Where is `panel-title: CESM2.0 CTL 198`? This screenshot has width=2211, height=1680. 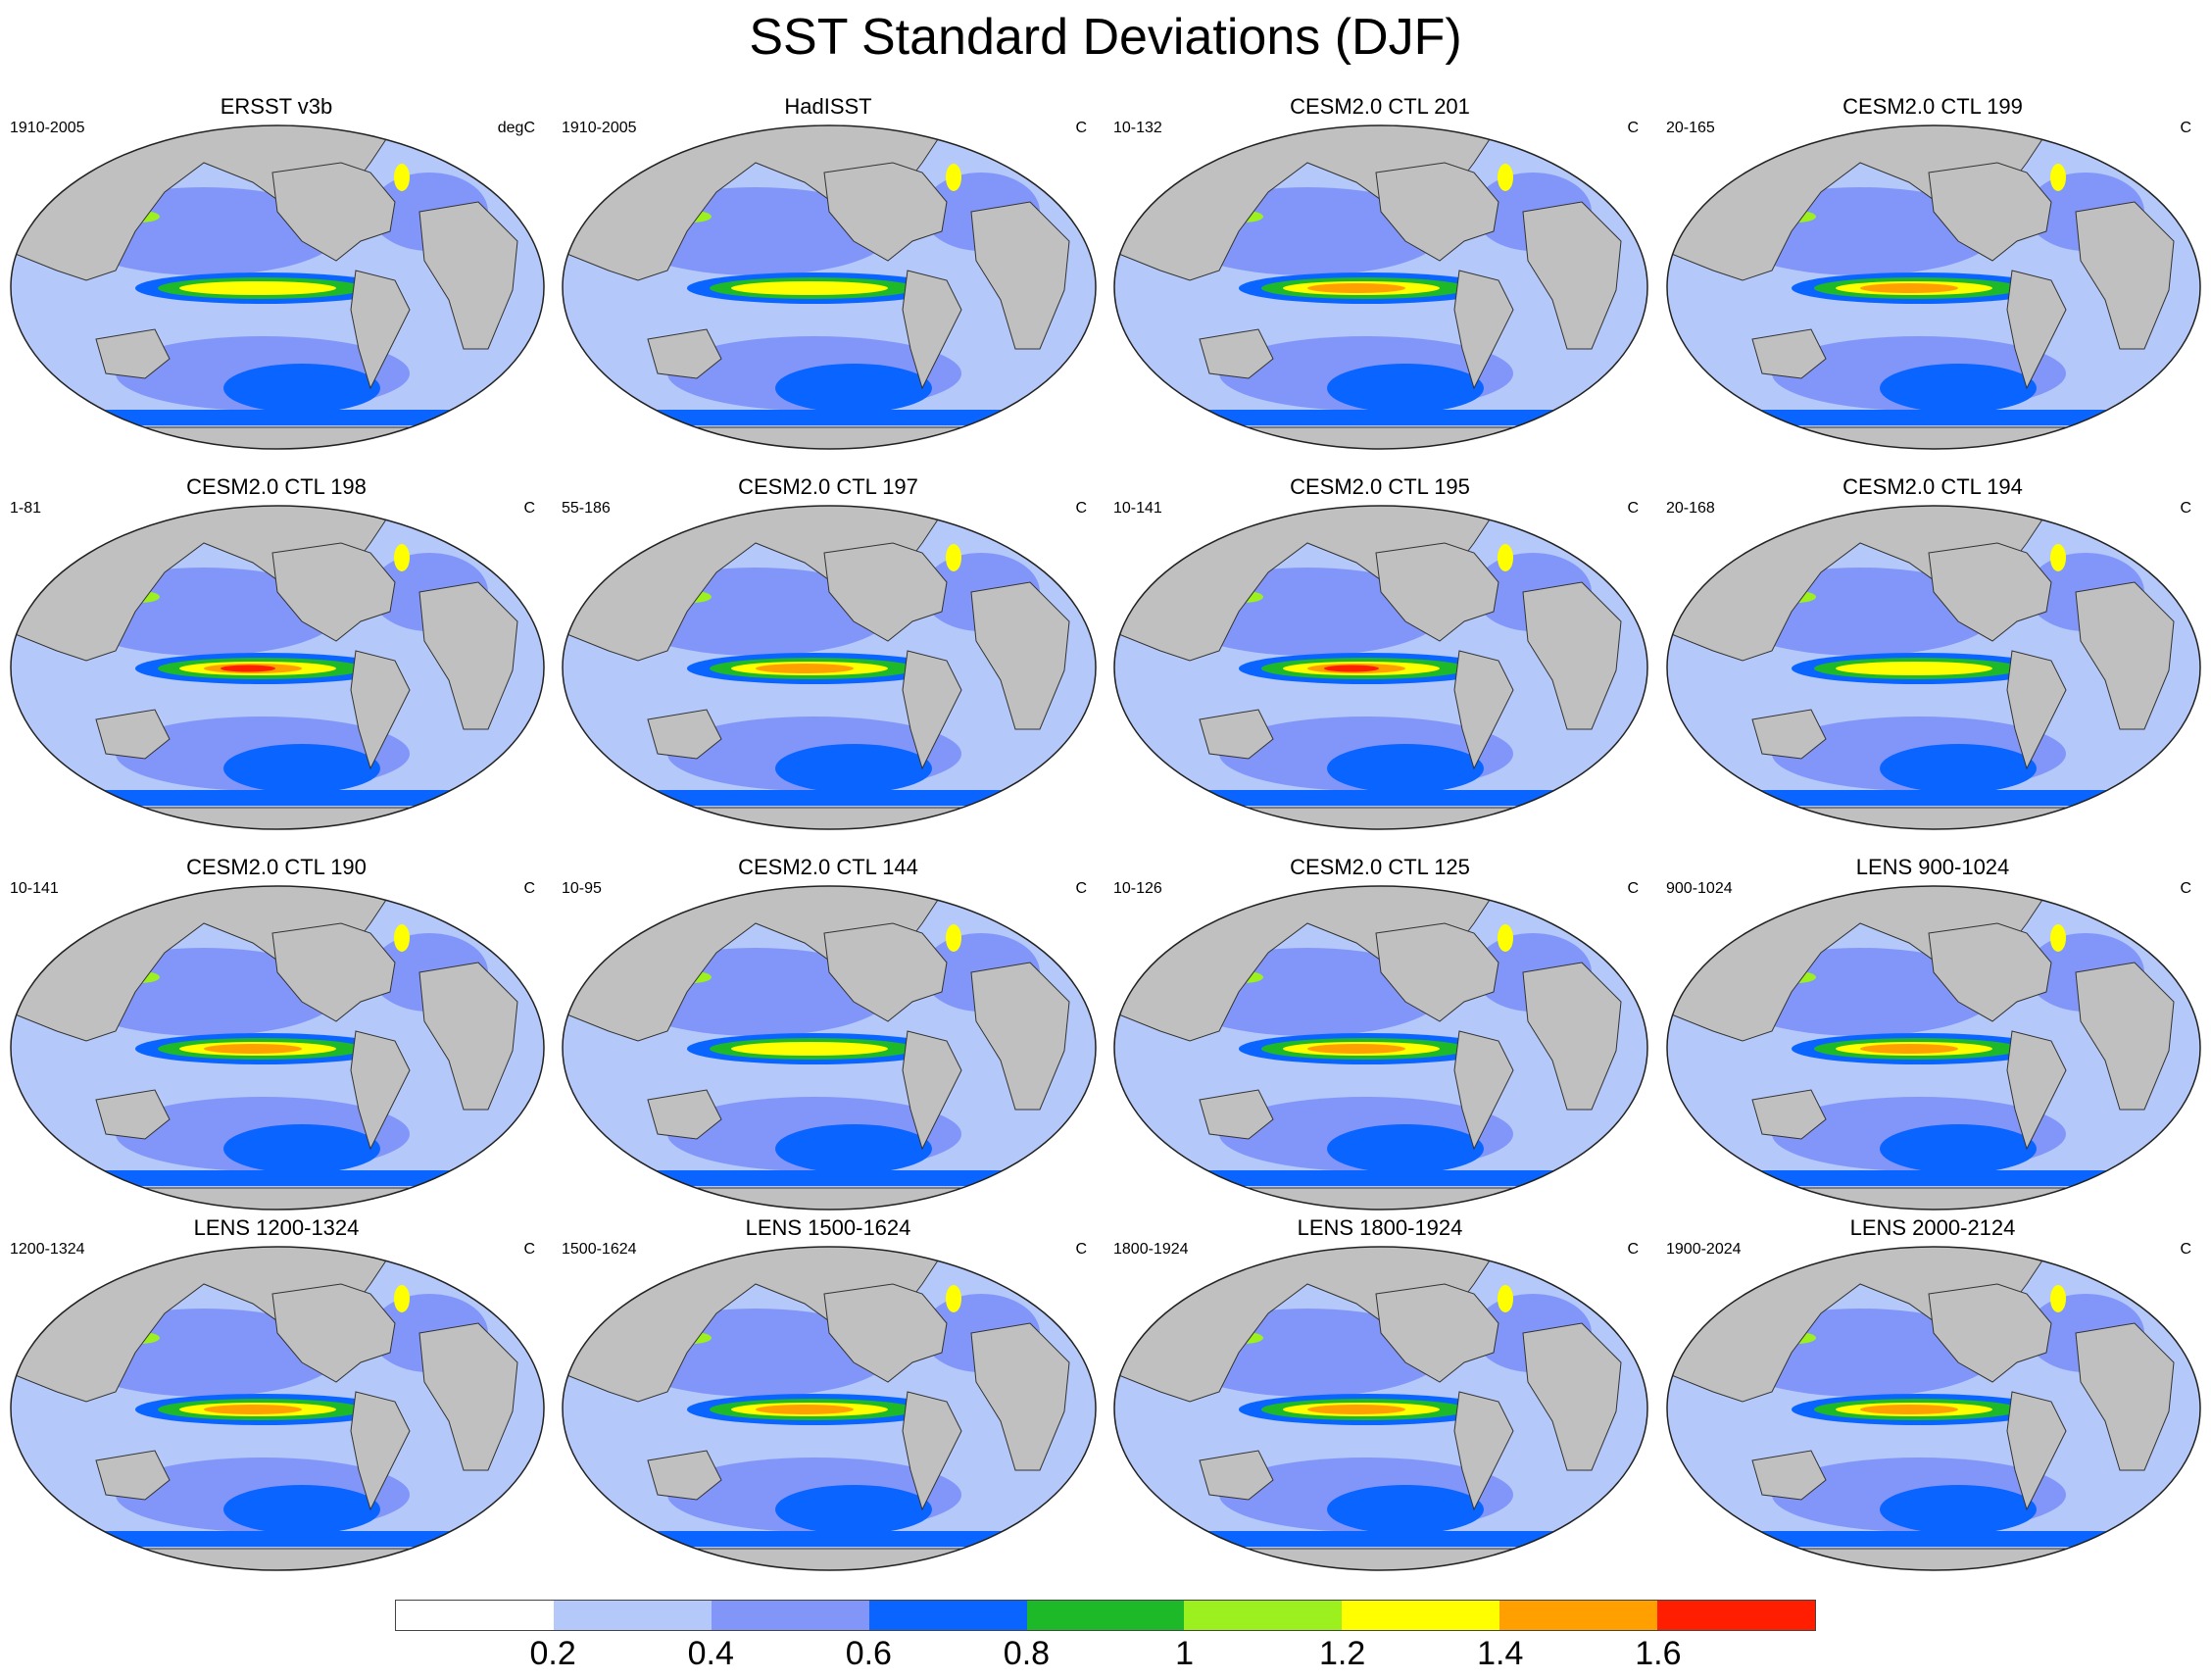 panel-title: CESM2.0 CTL 198 is located at coordinates (276, 486).